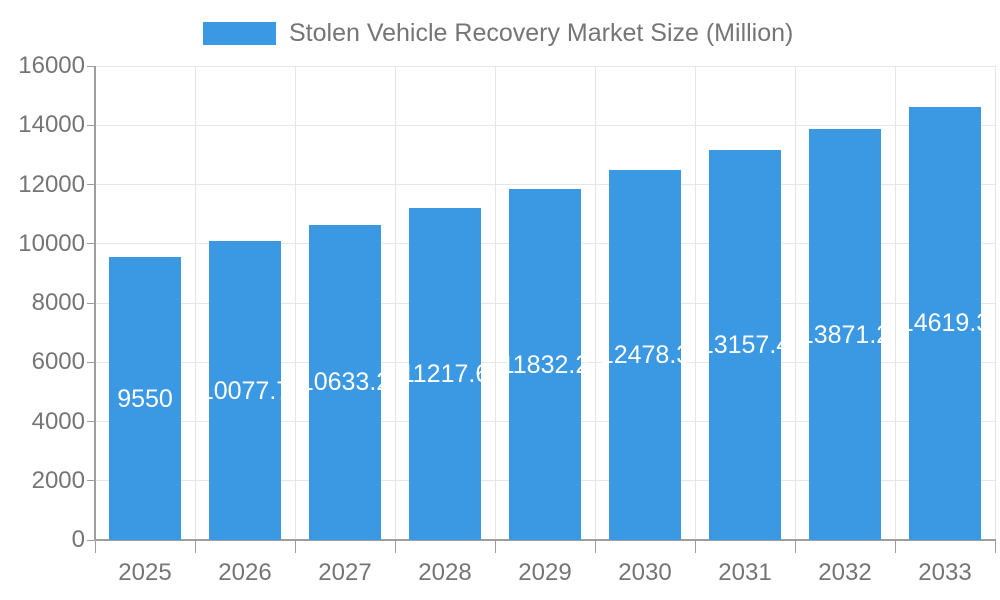 This screenshot has width=1000, height=600. What do you see at coordinates (58, 362) in the screenshot?
I see `y-axis-tick-label: 6000` at bounding box center [58, 362].